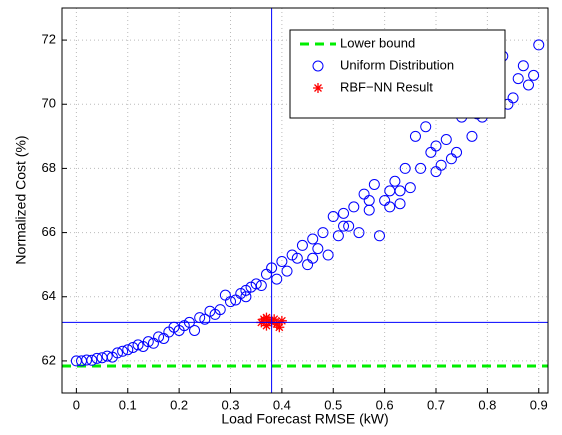  What do you see at coordinates (436, 404) in the screenshot?
I see `x-tick-label: 0.7` at bounding box center [436, 404].